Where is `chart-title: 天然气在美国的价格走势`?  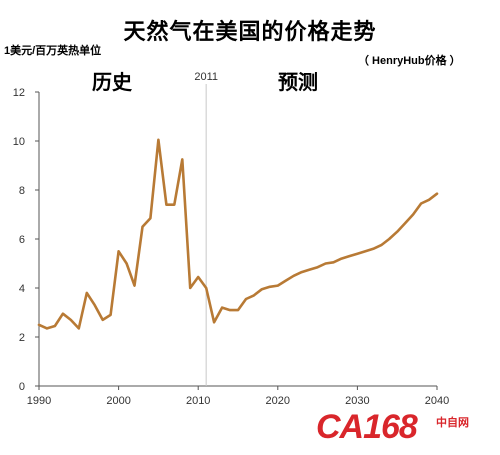
chart-title: 天然气在美国的价格走势 is located at coordinates (250, 31).